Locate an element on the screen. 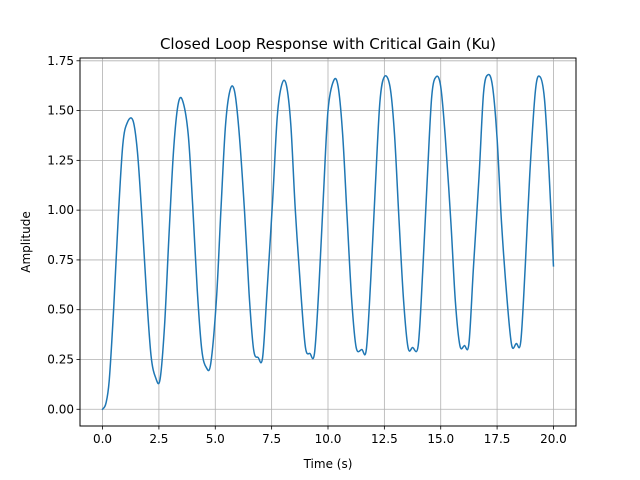 The image size is (640, 480). x-tick-label: 2.5 is located at coordinates (158, 439).